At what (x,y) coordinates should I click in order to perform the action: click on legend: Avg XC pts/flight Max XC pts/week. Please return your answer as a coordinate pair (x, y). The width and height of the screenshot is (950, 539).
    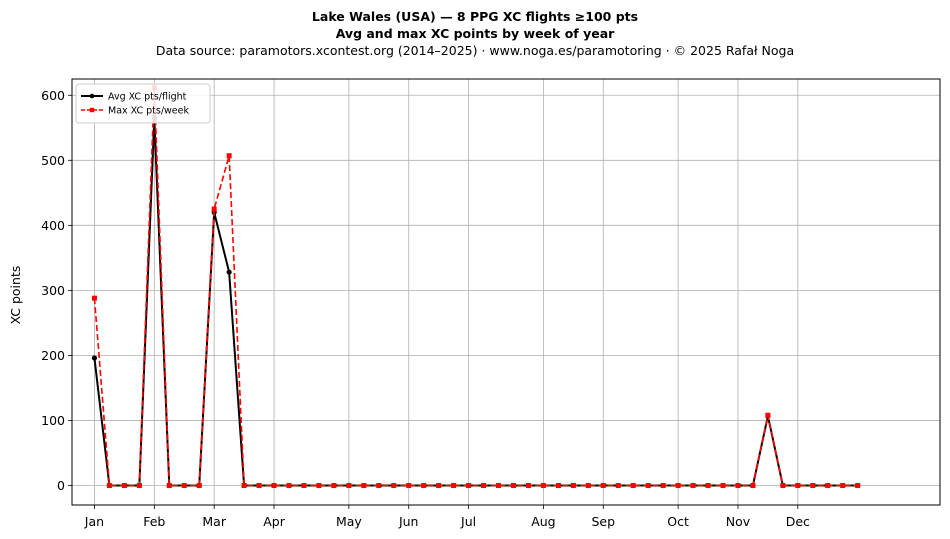
    Looking at the image, I should click on (143, 103).